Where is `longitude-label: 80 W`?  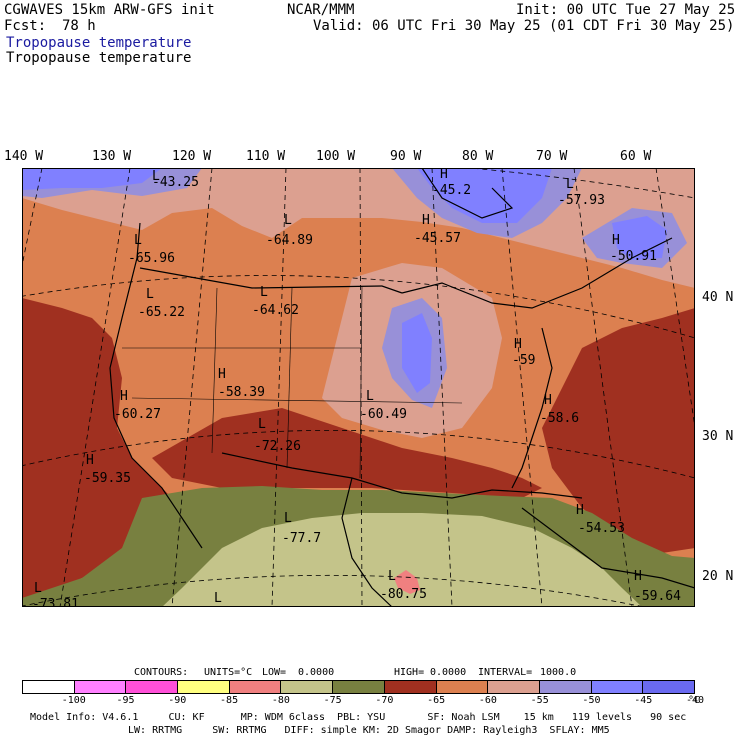
longitude-label: 80 W is located at coordinates (478, 156).